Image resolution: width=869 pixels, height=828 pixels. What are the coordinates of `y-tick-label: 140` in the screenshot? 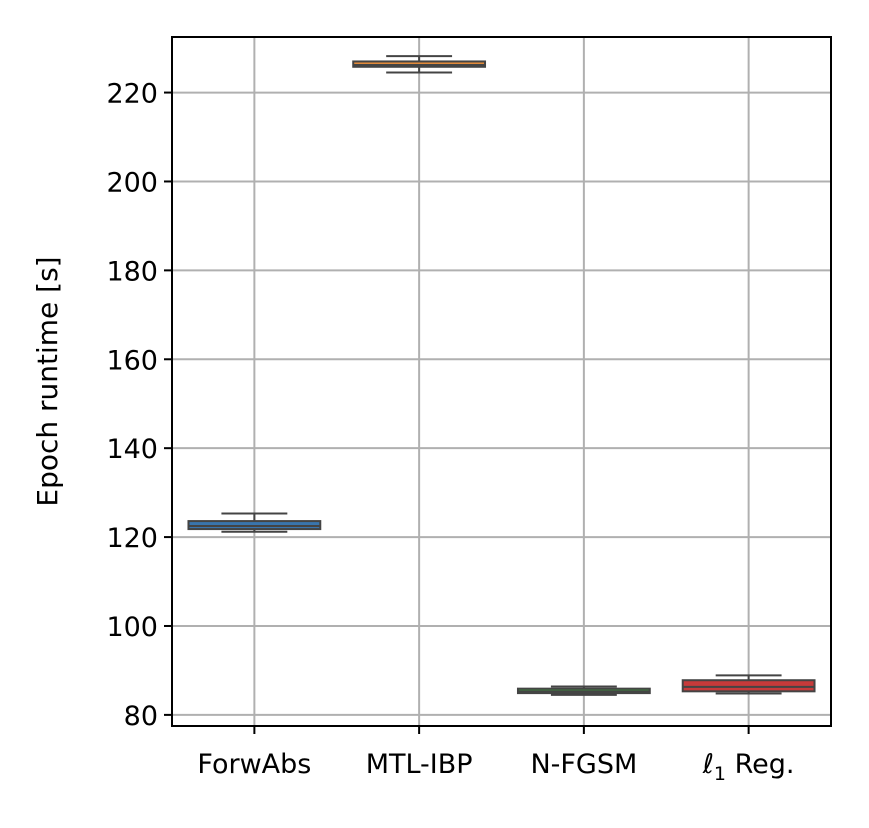 It's located at (132, 449).